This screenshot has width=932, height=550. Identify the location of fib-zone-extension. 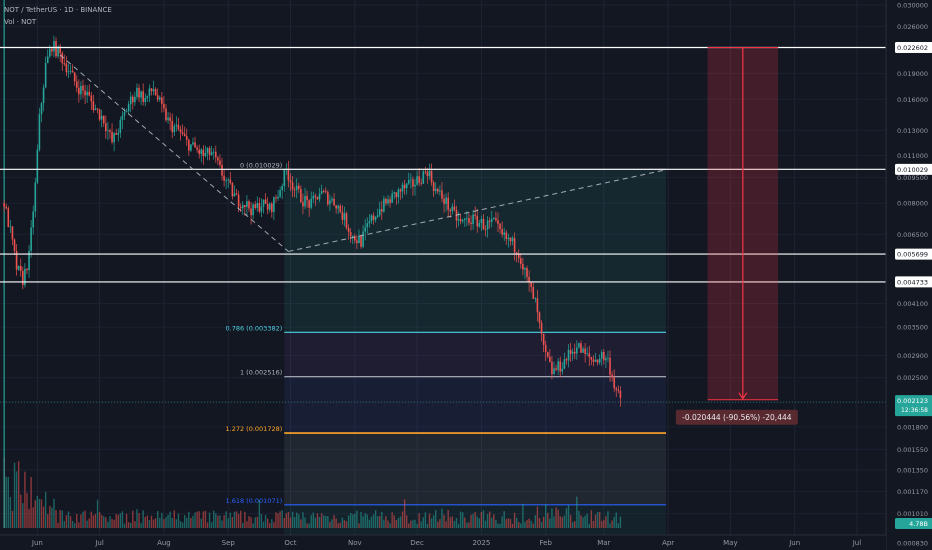
(475, 469).